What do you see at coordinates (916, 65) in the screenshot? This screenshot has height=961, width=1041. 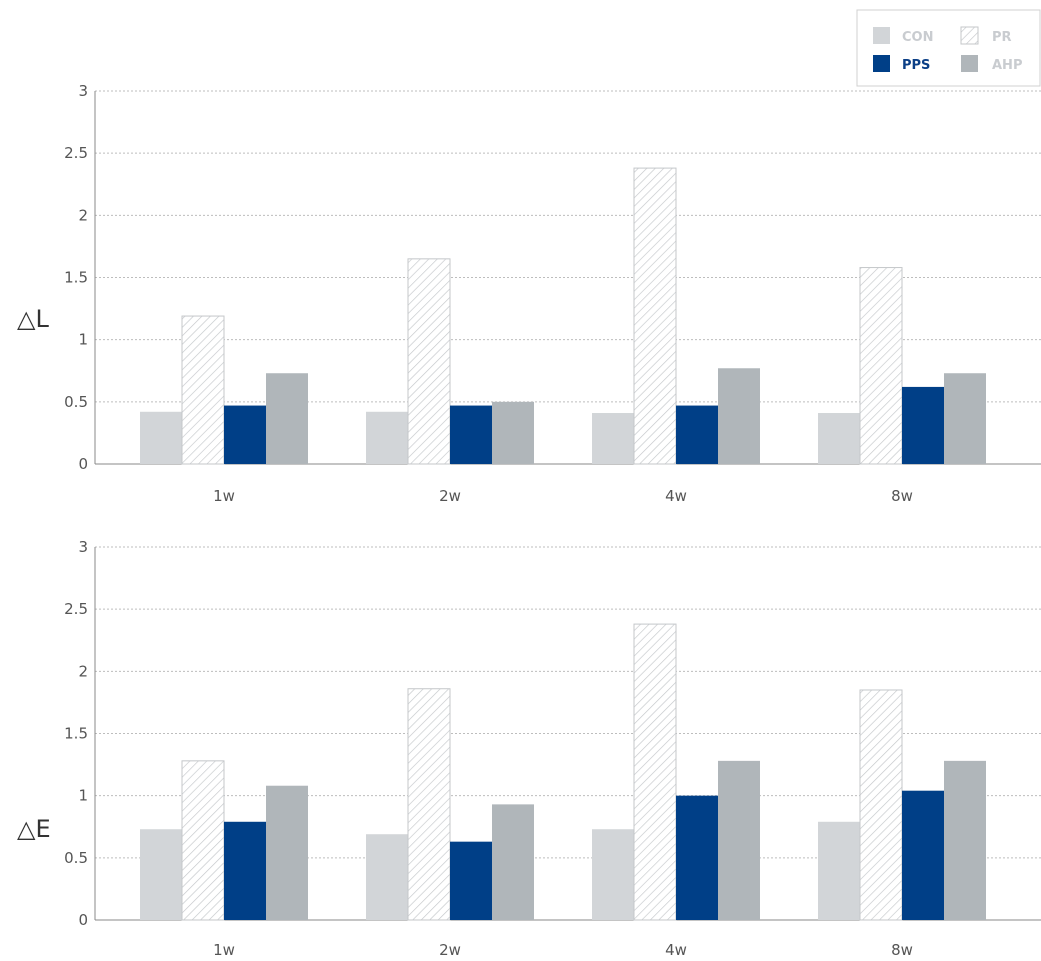 I see `legend-label-pps: PPS` at bounding box center [916, 65].